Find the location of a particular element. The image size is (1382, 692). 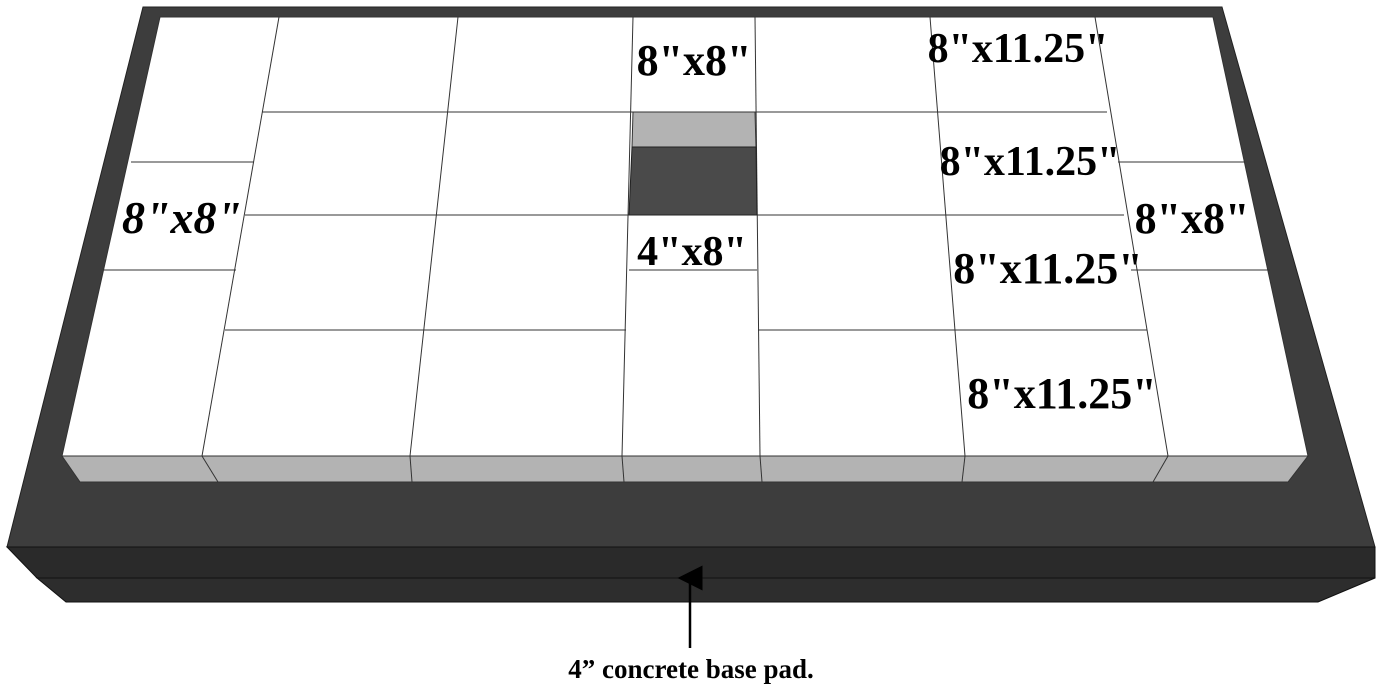

pit-floor is located at coordinates (693, 181).